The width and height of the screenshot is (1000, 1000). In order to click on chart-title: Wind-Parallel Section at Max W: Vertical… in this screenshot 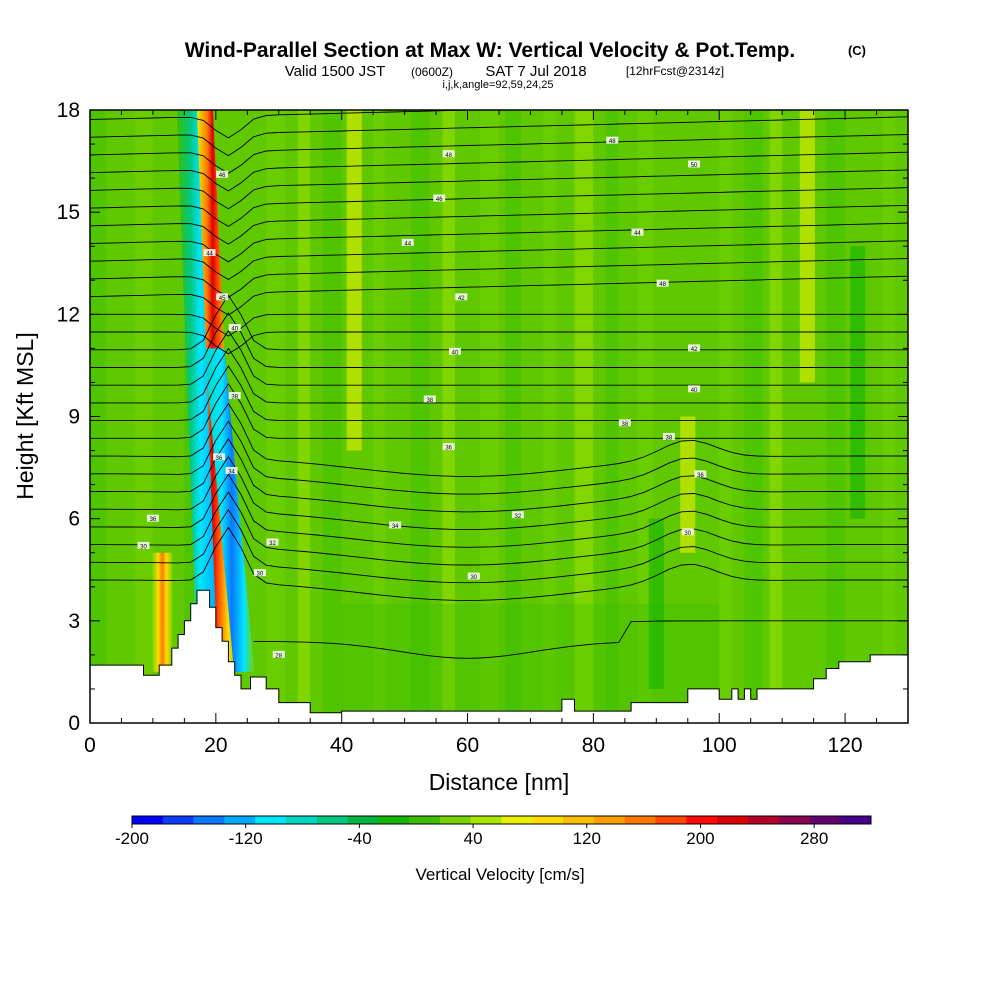, I will do `click(490, 50)`.